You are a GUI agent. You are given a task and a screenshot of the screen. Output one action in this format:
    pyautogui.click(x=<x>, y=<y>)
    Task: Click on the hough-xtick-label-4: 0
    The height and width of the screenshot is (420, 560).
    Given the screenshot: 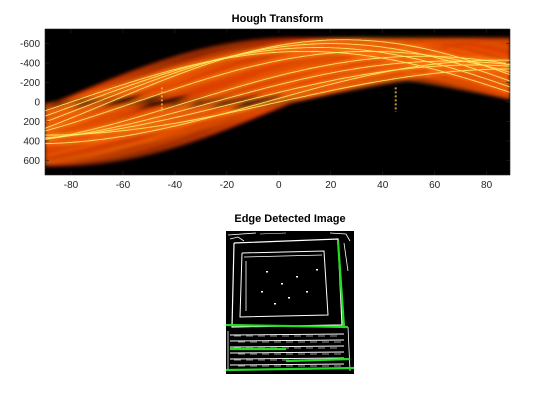 What is the action you would take?
    pyautogui.click(x=279, y=185)
    